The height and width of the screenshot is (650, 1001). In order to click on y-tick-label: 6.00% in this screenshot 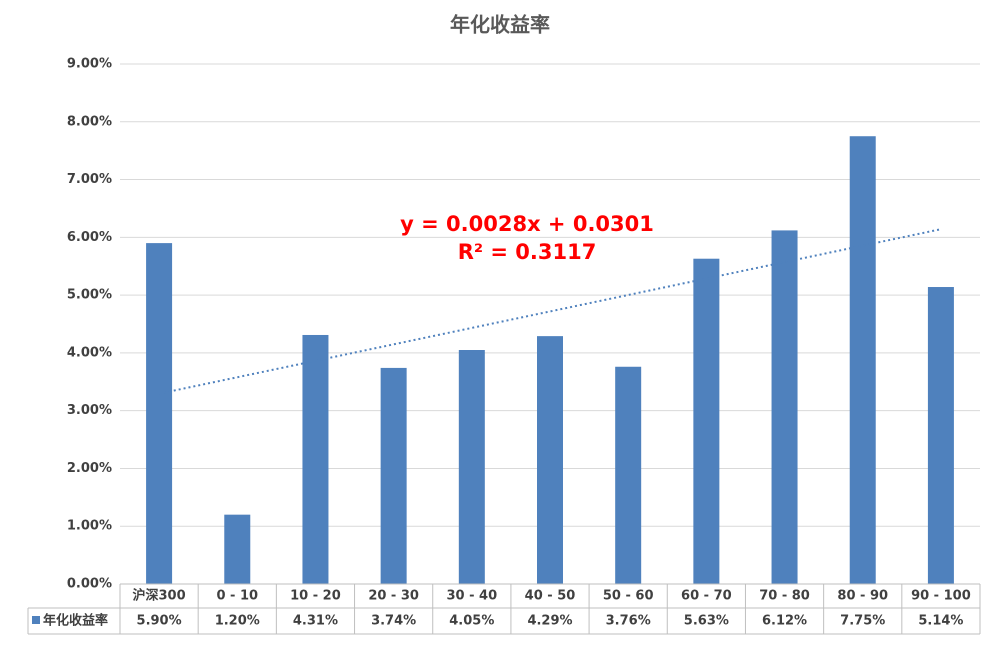, I will do `click(89, 237)`.